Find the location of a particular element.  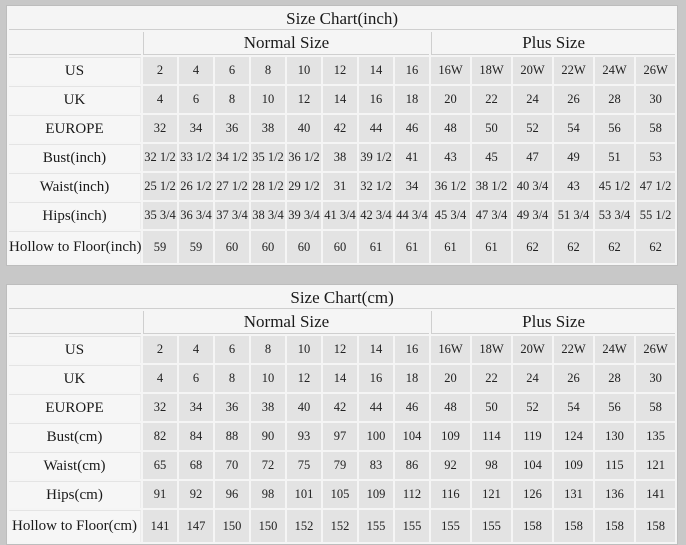

table-title-row: Size Chart(cm) is located at coordinates (342, 298).